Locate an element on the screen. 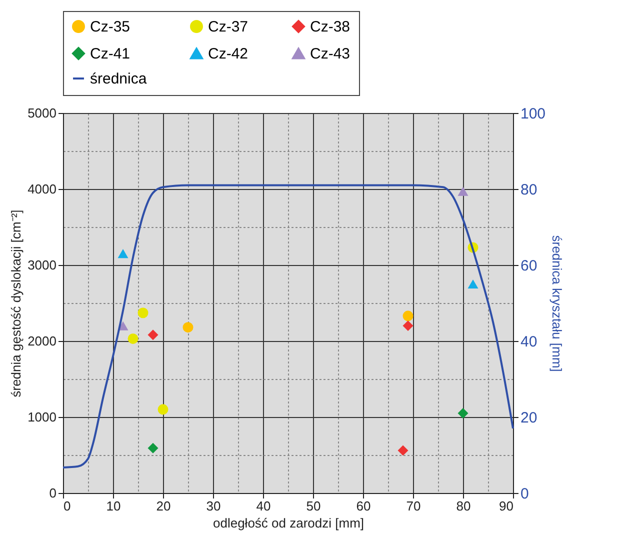  y-tick-label: 0 is located at coordinates (52, 493).